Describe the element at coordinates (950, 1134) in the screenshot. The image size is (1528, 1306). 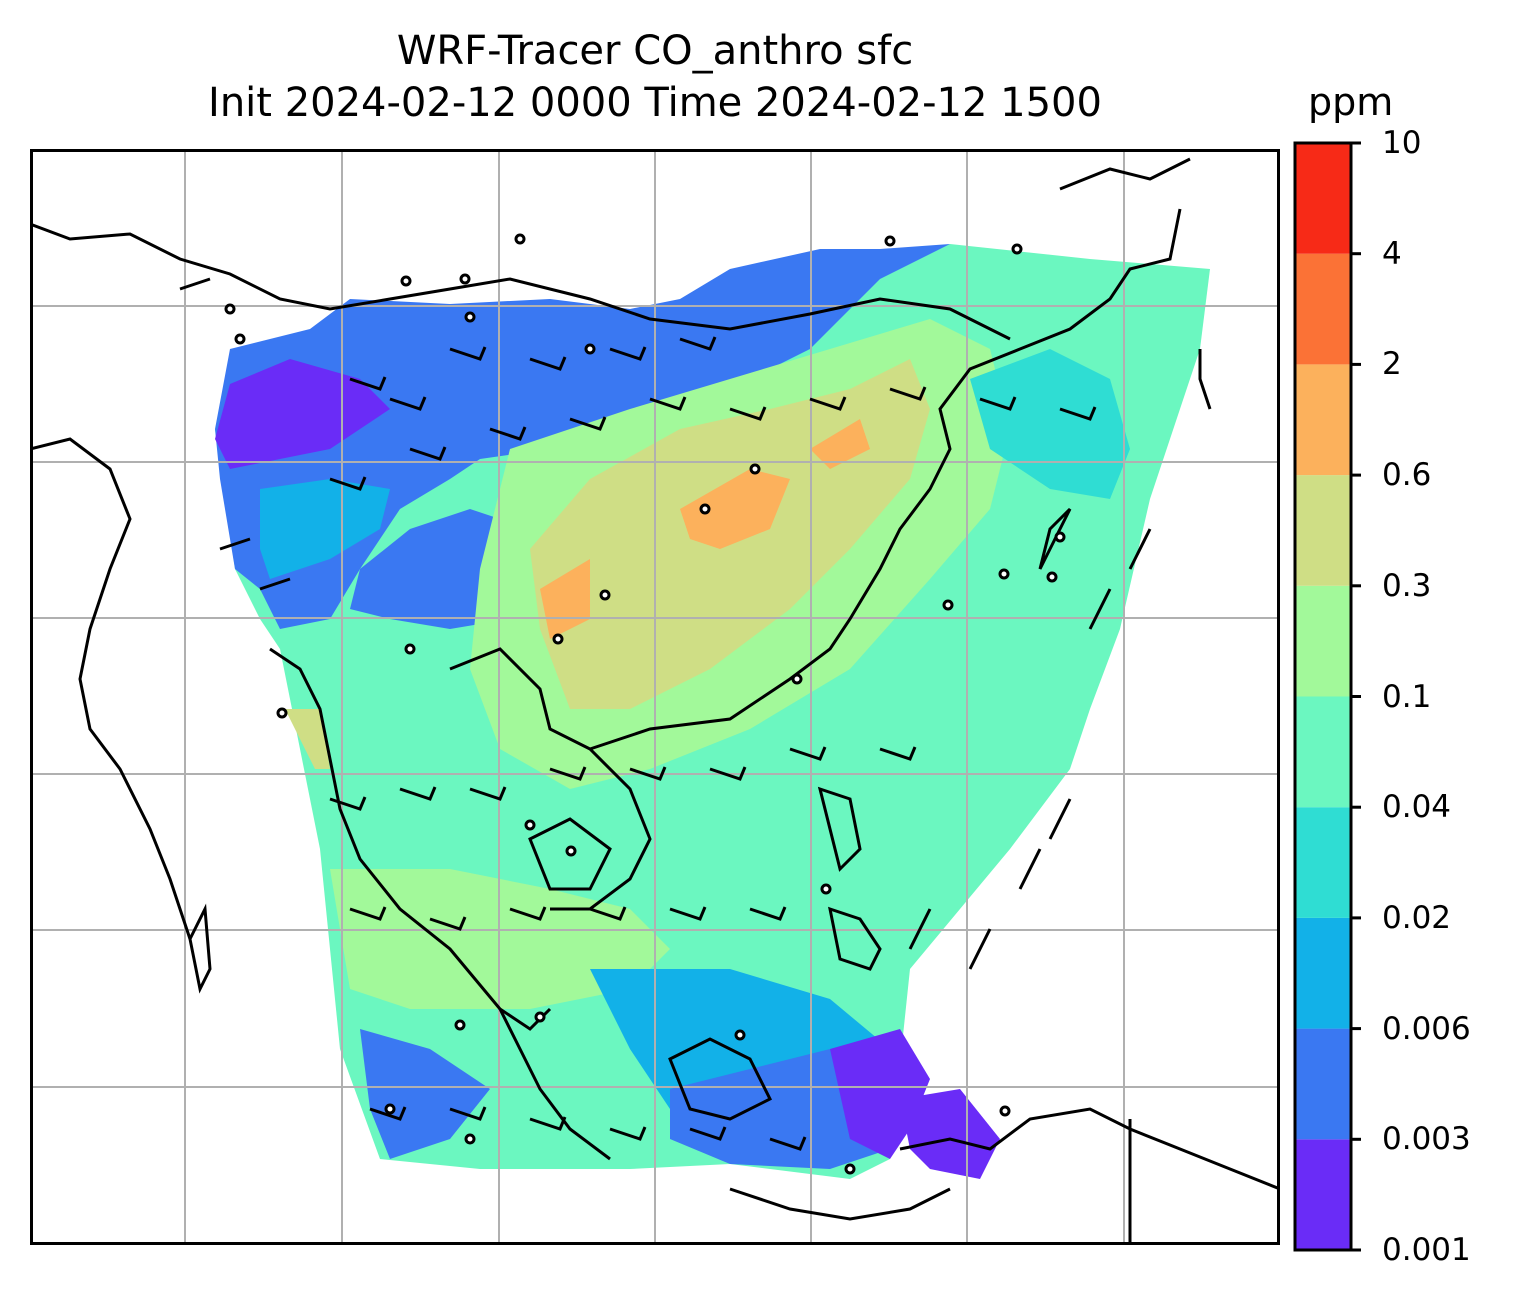
I see `field-png-vlow` at that location.